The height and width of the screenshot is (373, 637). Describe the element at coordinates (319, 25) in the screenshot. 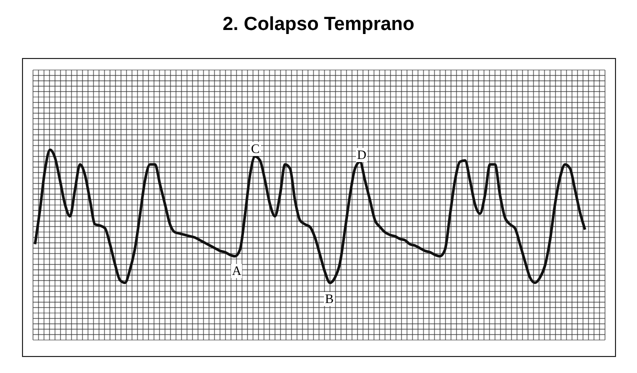

I see `chart-title: 2. Colapso Temprano` at that location.